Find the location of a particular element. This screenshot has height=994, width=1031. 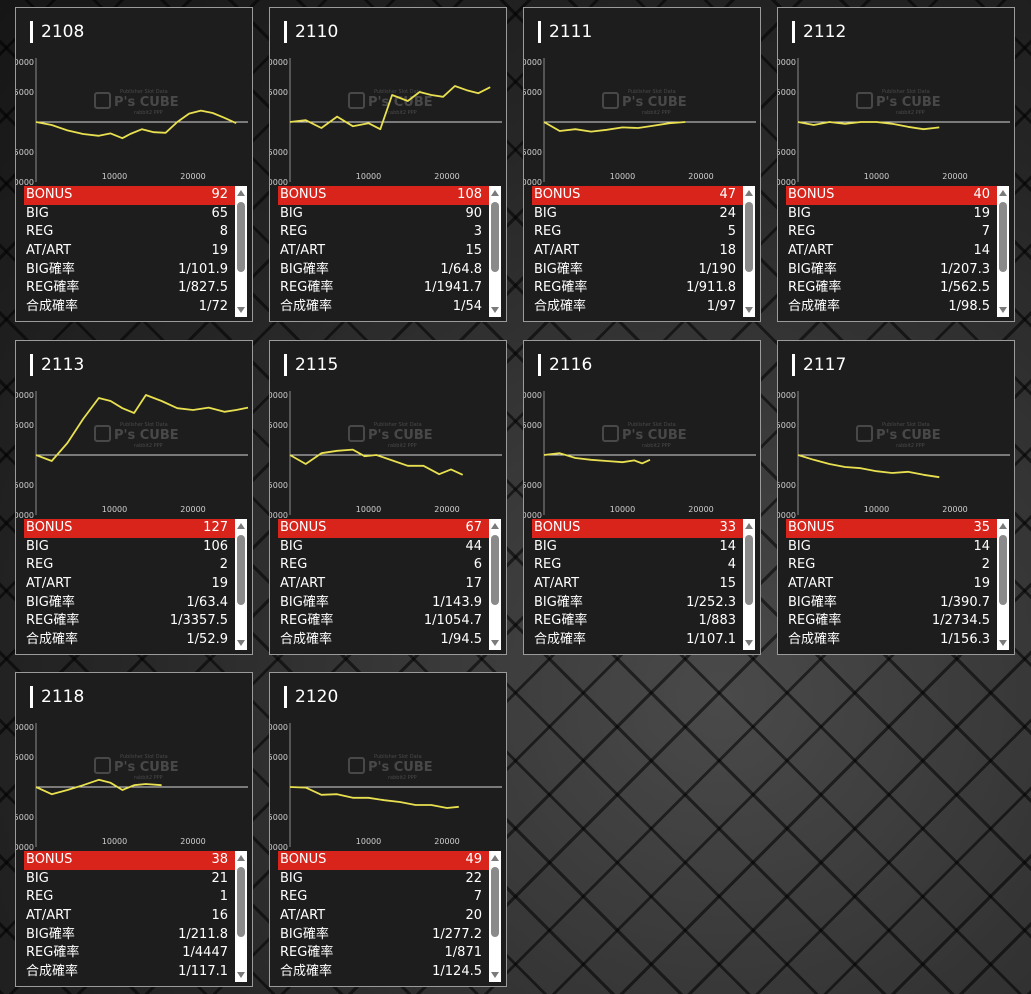

stat-value: 1/64.8 is located at coordinates (461, 269).